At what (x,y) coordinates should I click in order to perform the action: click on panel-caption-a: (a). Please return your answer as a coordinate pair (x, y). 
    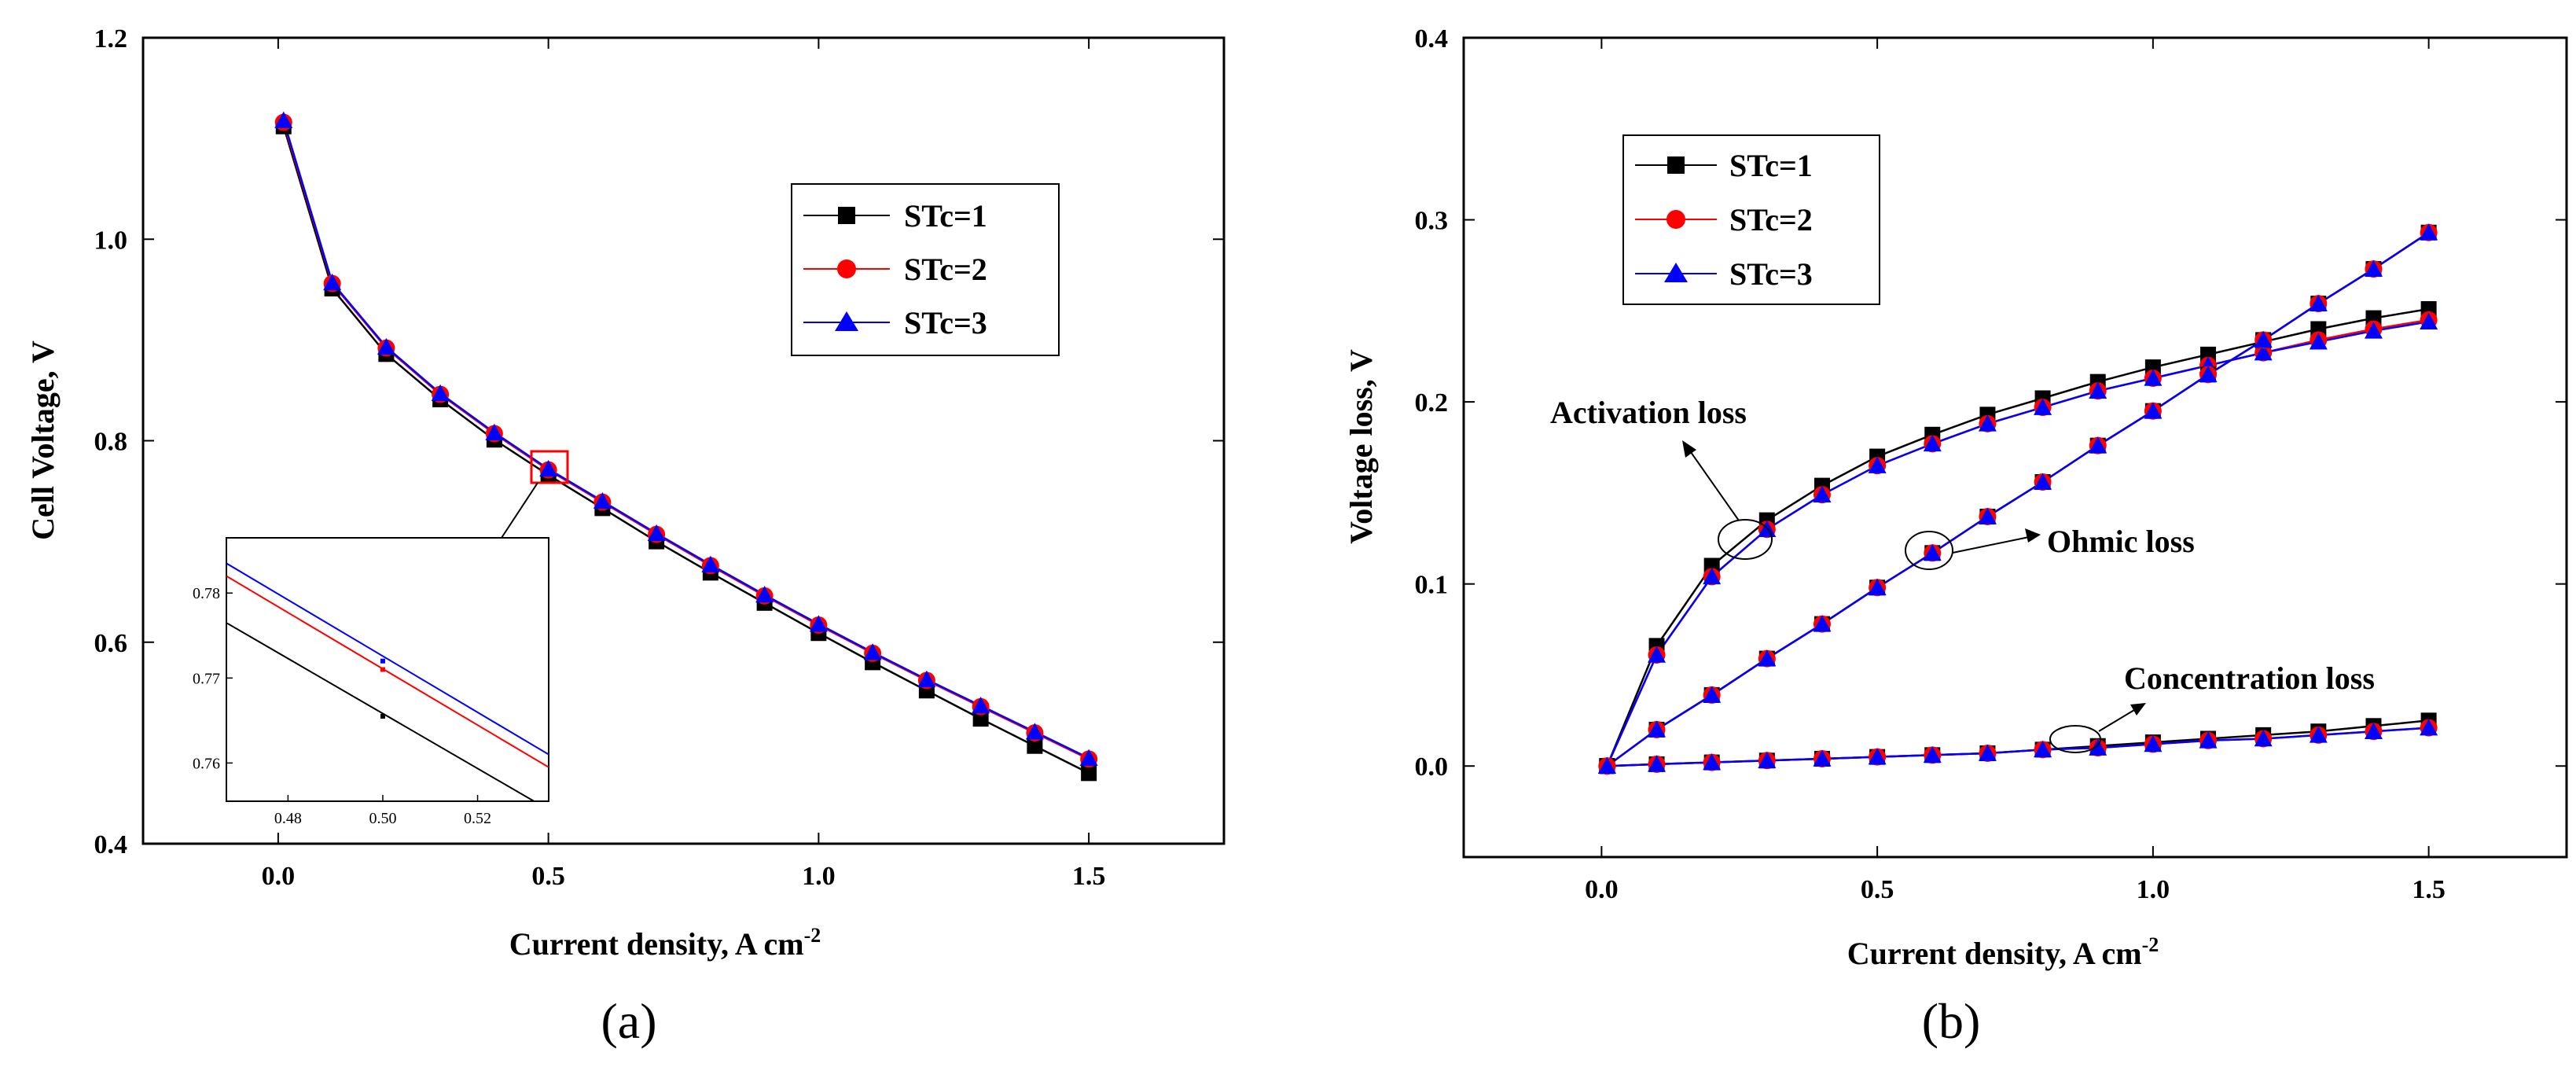
    Looking at the image, I should click on (628, 1021).